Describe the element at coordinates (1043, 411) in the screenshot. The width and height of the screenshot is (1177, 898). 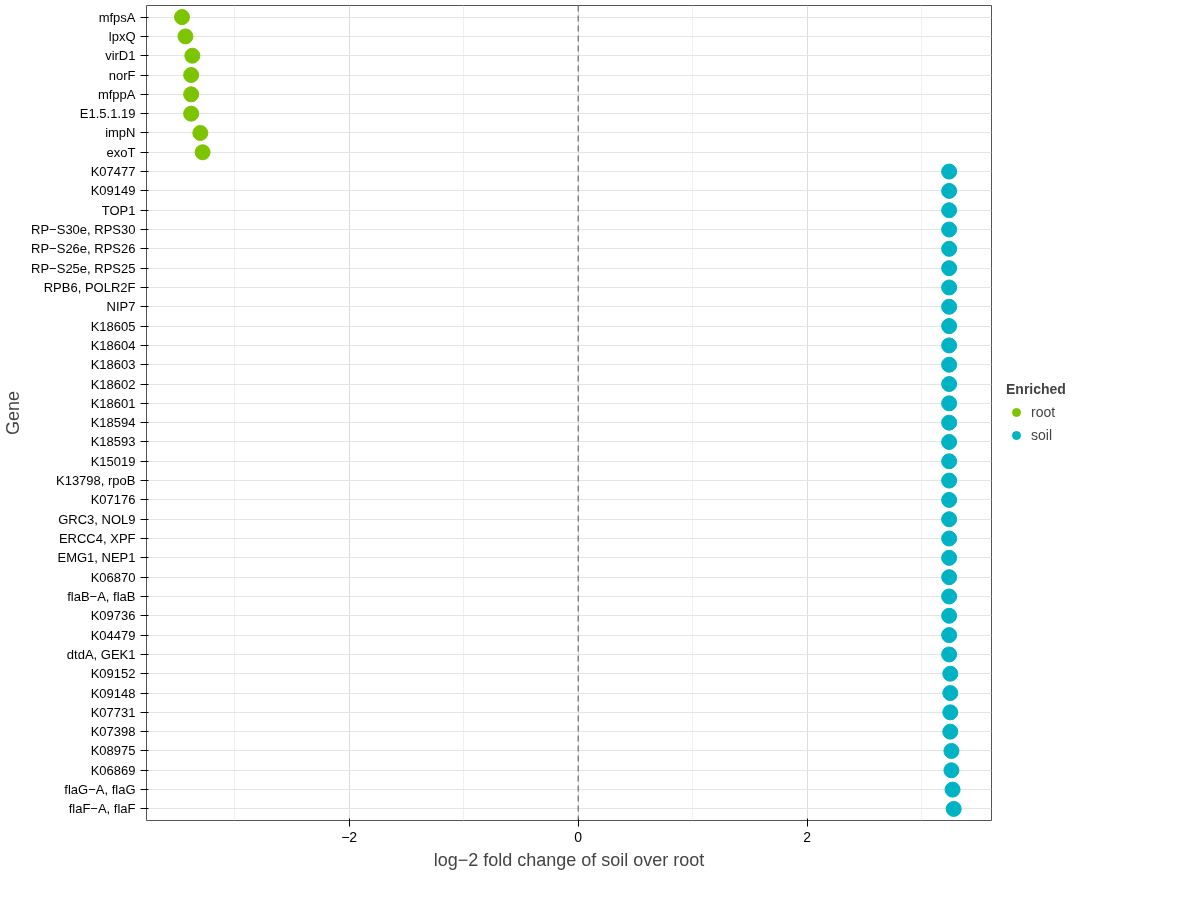
I see `legend-label: root` at that location.